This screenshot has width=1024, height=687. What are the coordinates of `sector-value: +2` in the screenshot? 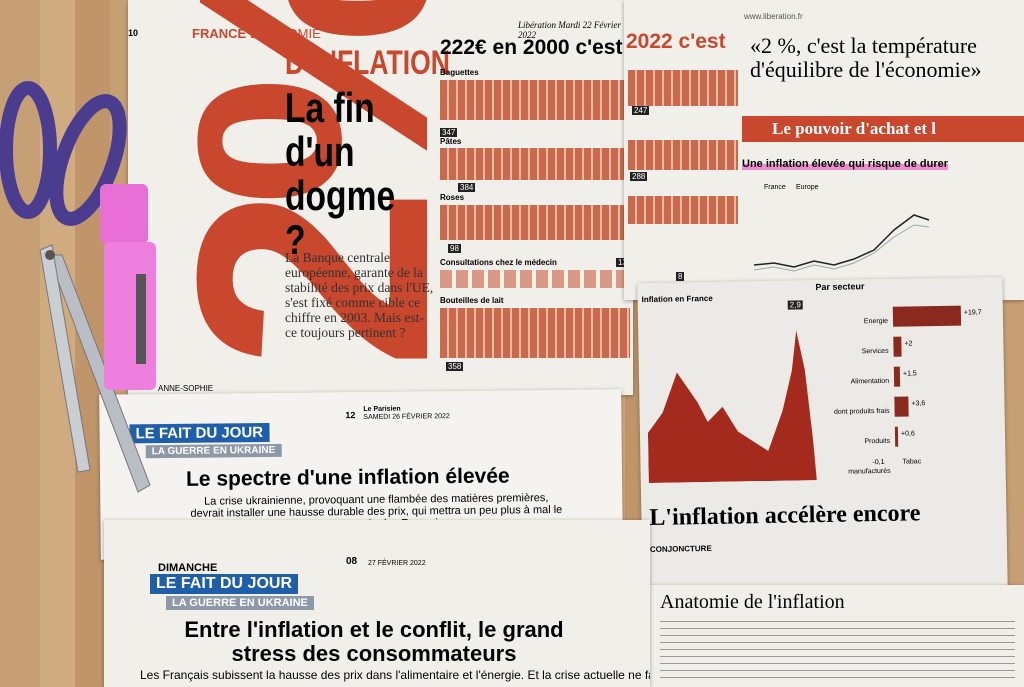 It's located at (908, 344).